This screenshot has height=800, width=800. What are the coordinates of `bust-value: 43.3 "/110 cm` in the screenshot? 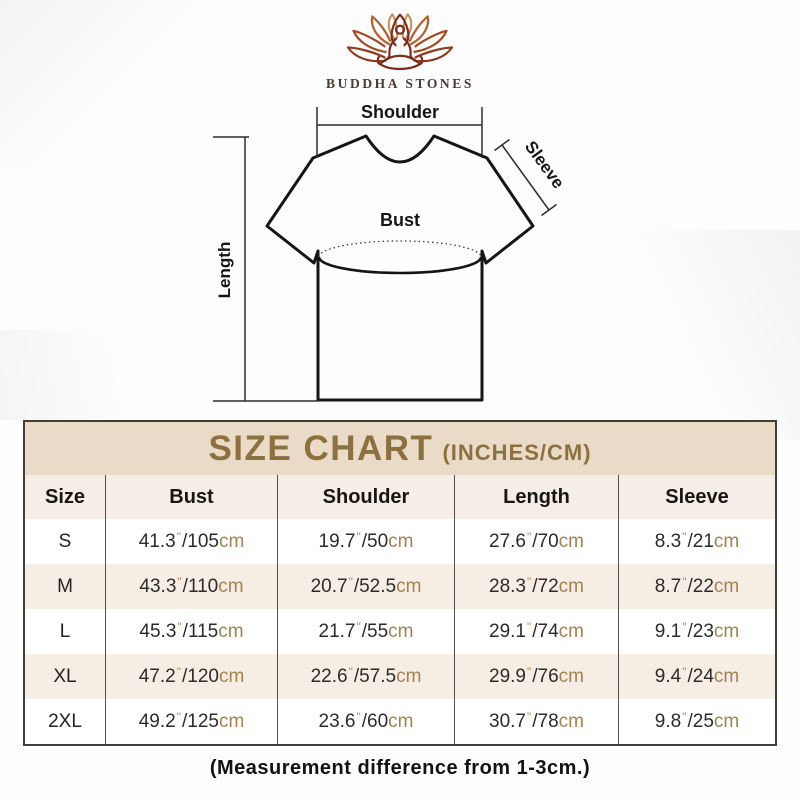 It's located at (191, 586).